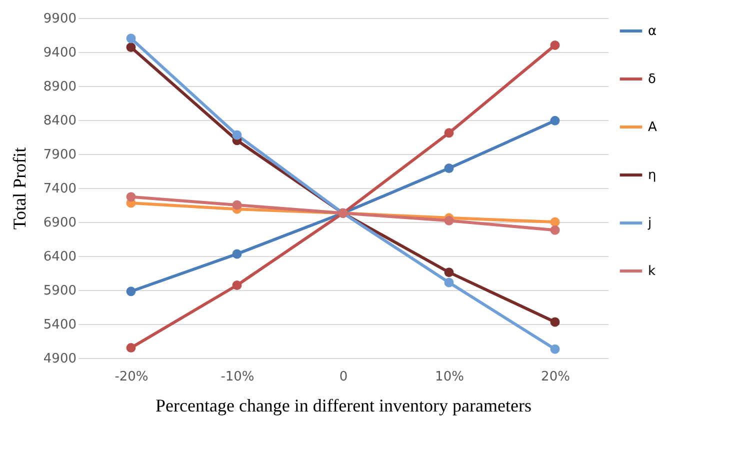 The image size is (753, 456). Describe the element at coordinates (652, 127) in the screenshot. I see `legend-label: A` at that location.